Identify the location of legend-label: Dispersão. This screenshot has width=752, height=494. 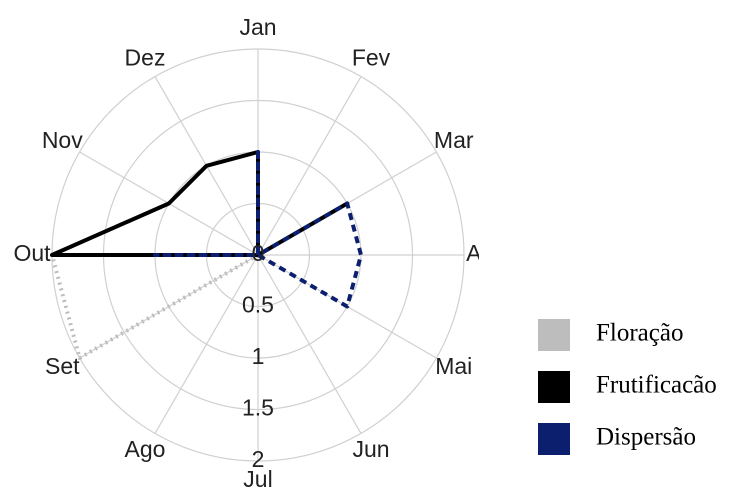
(646, 437).